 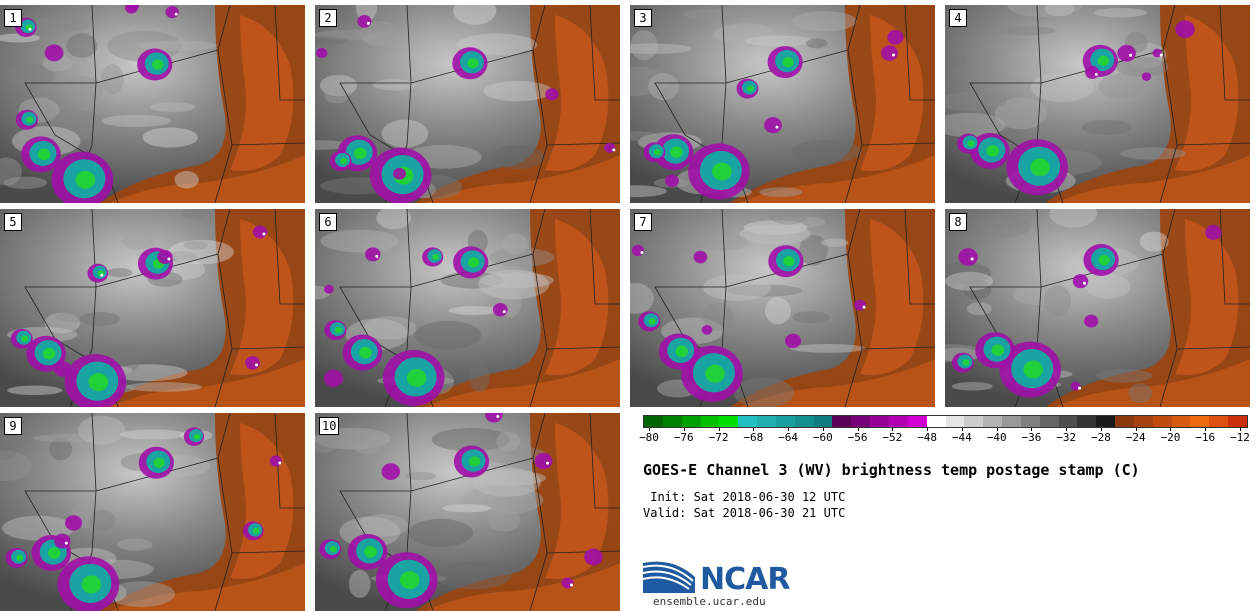 What do you see at coordinates (744, 497) in the screenshot?
I see `init-time: Init: Sat 2018-06-30 12 UTC` at bounding box center [744, 497].